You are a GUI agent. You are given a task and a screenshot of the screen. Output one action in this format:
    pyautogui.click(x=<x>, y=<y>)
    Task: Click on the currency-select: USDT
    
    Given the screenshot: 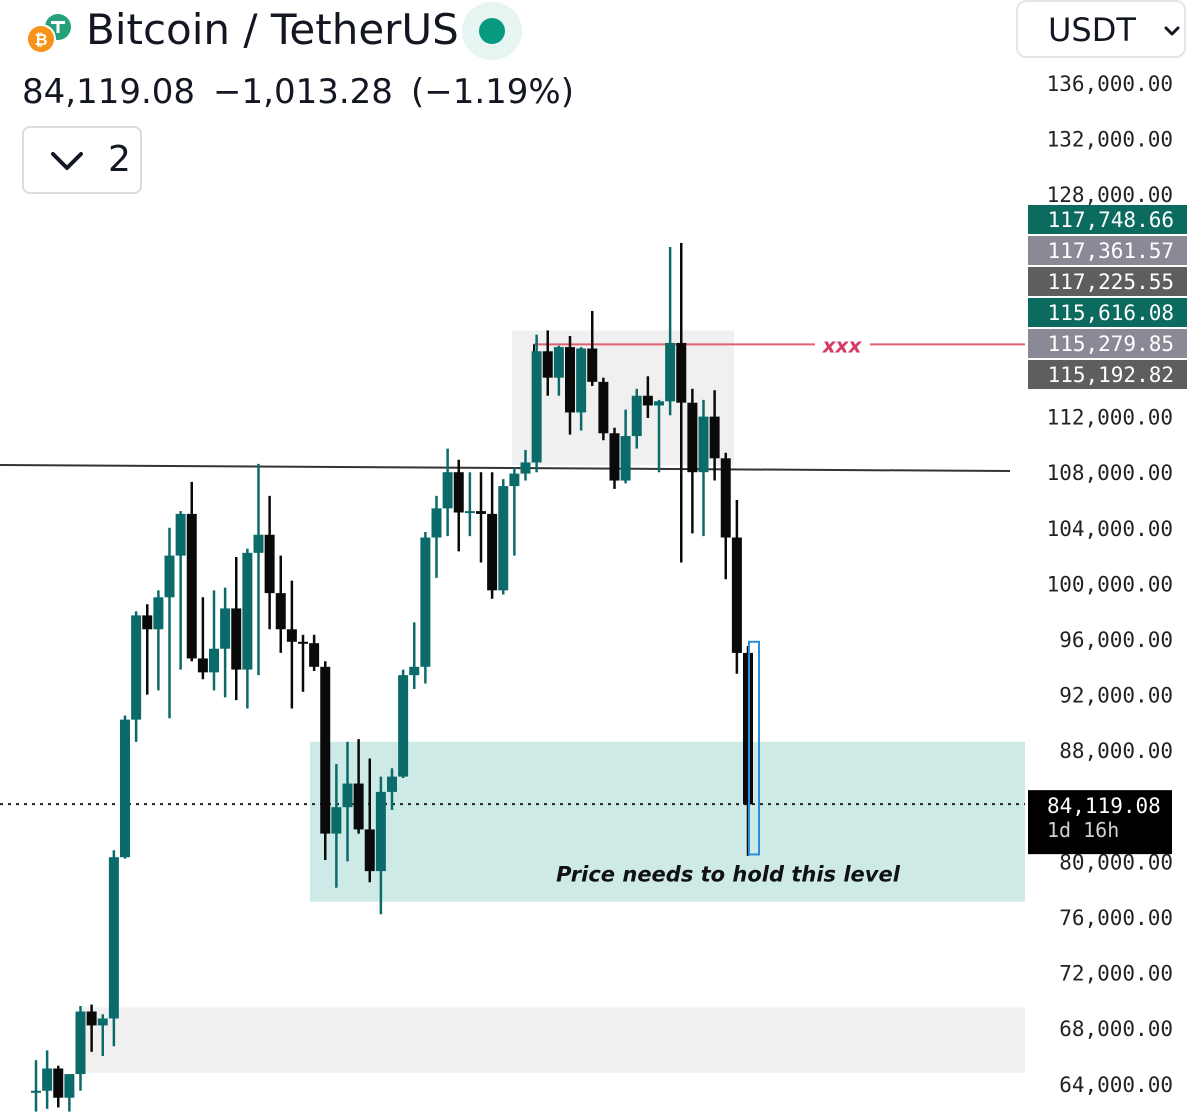 What is the action you would take?
    pyautogui.click(x=1101, y=29)
    